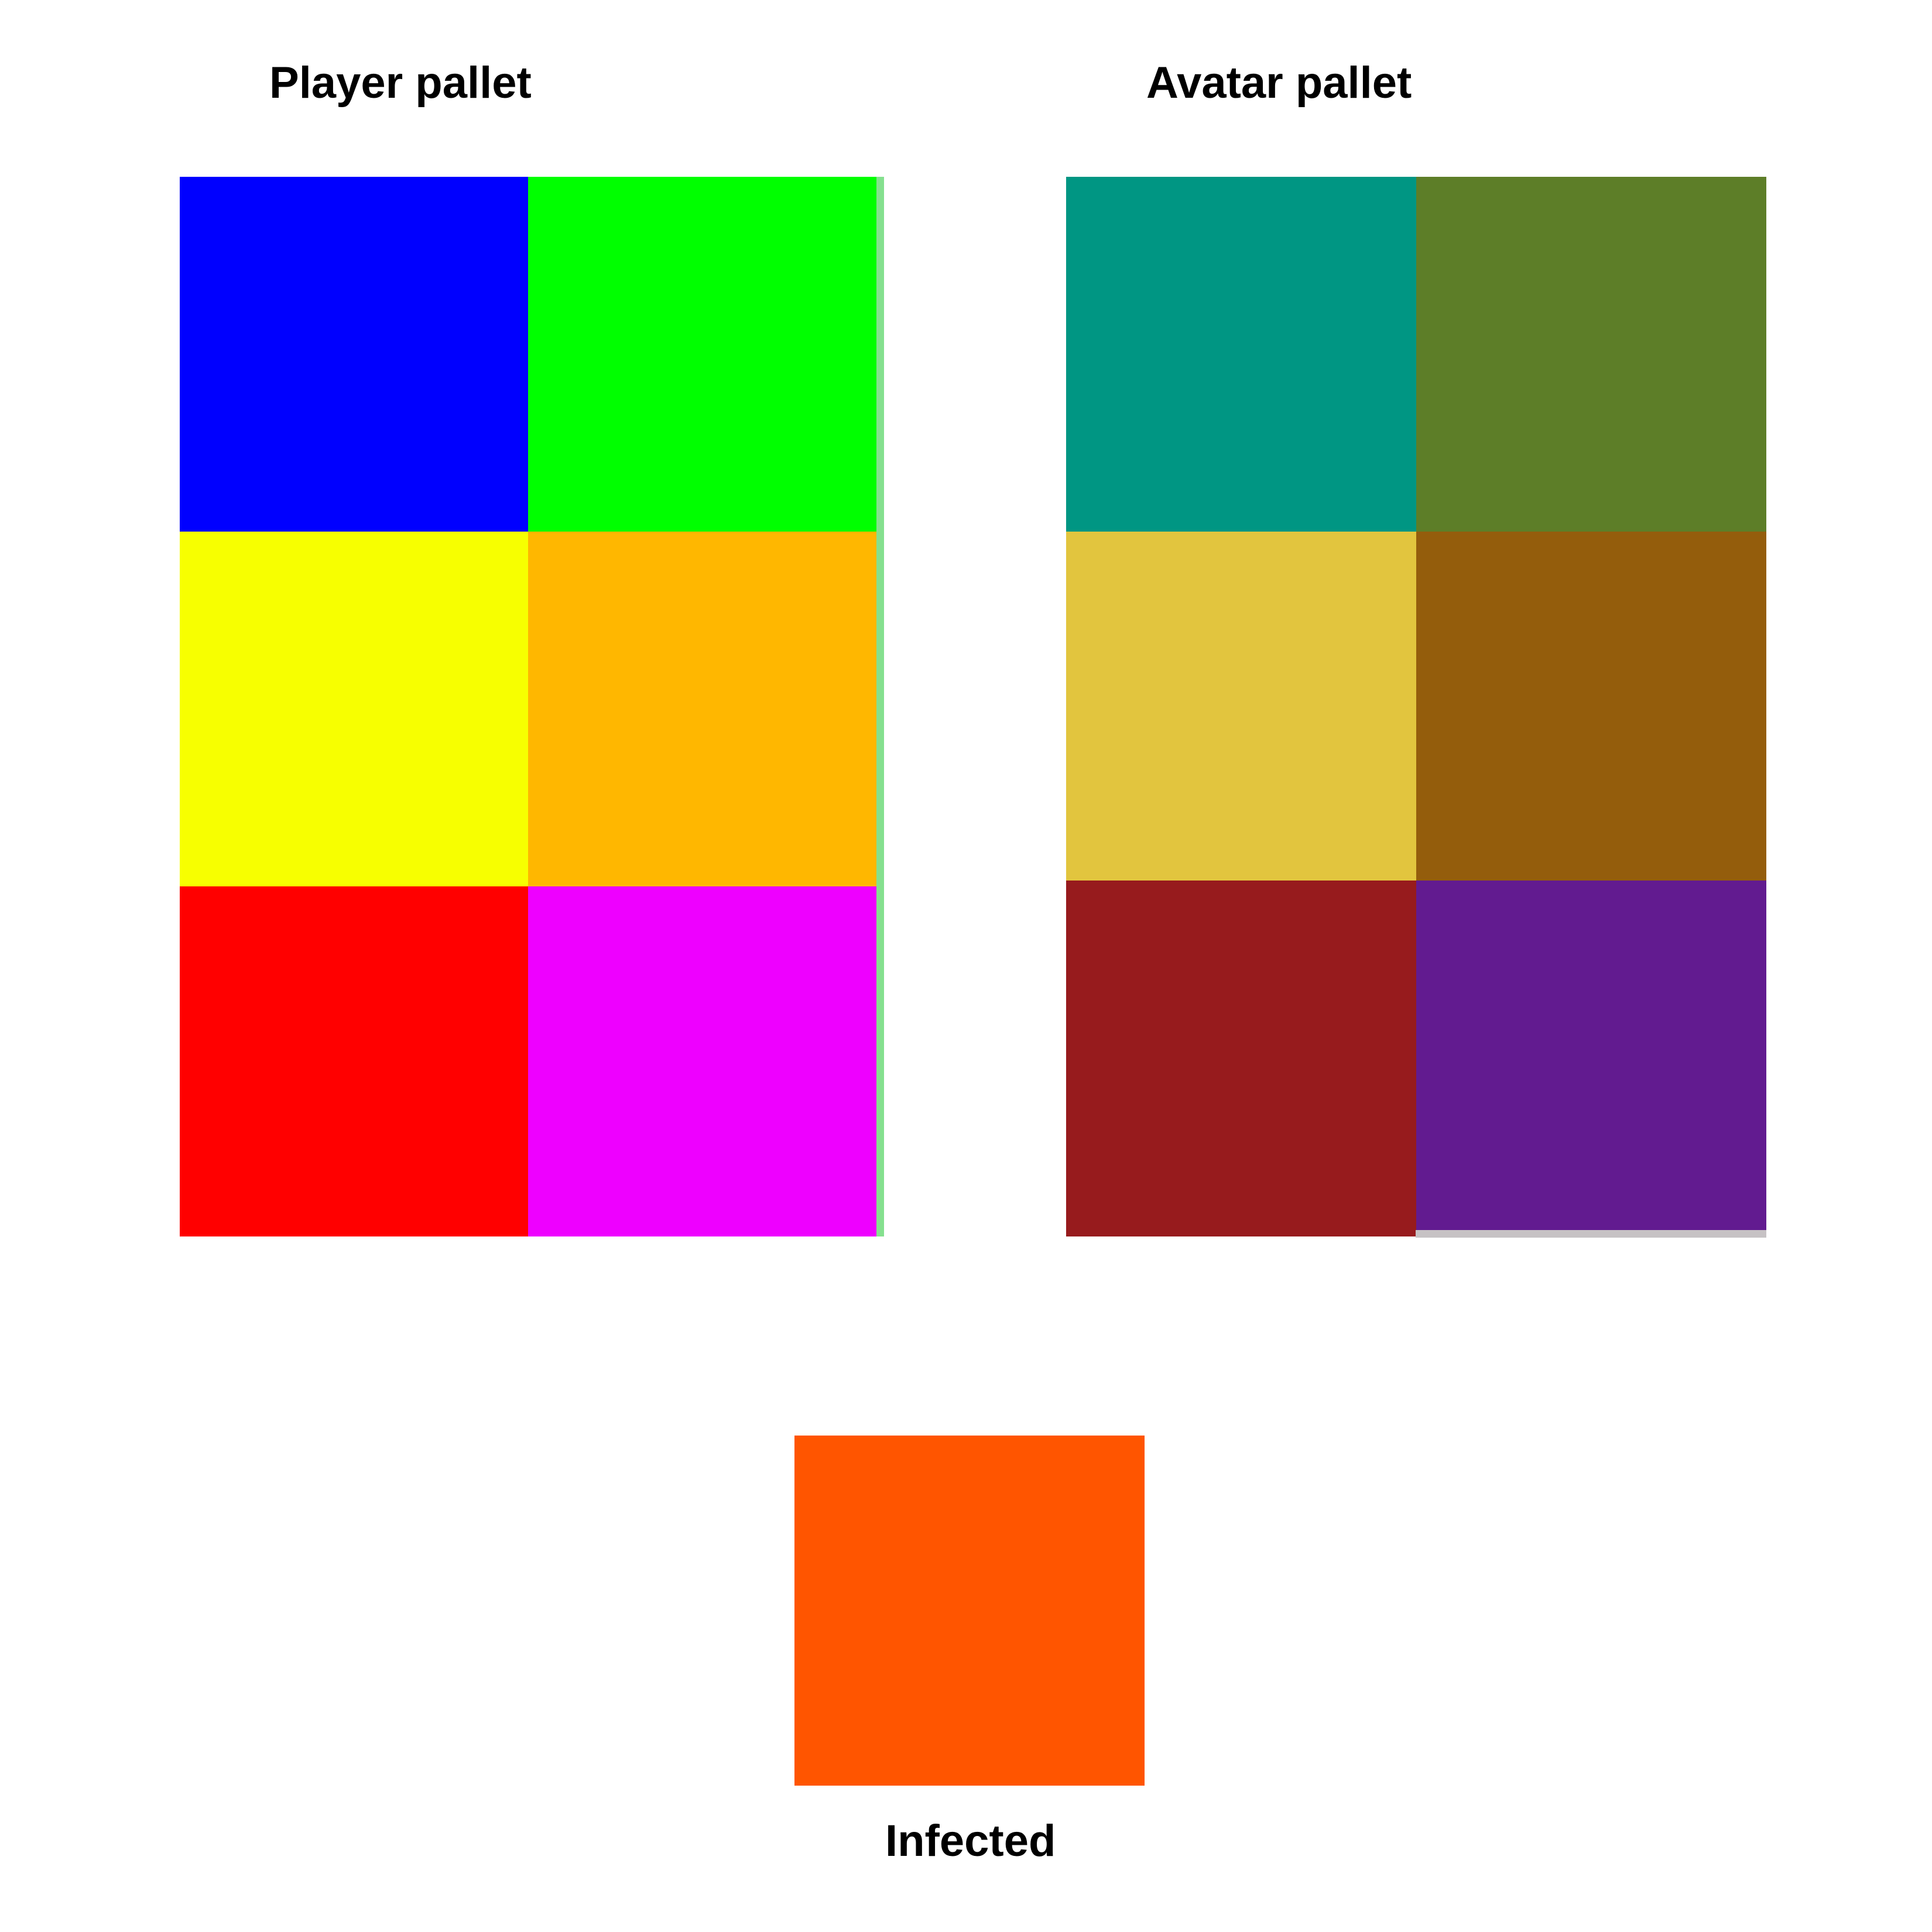 The height and width of the screenshot is (1932, 1932). I want to click on infected-label: Infected, so click(970, 1841).